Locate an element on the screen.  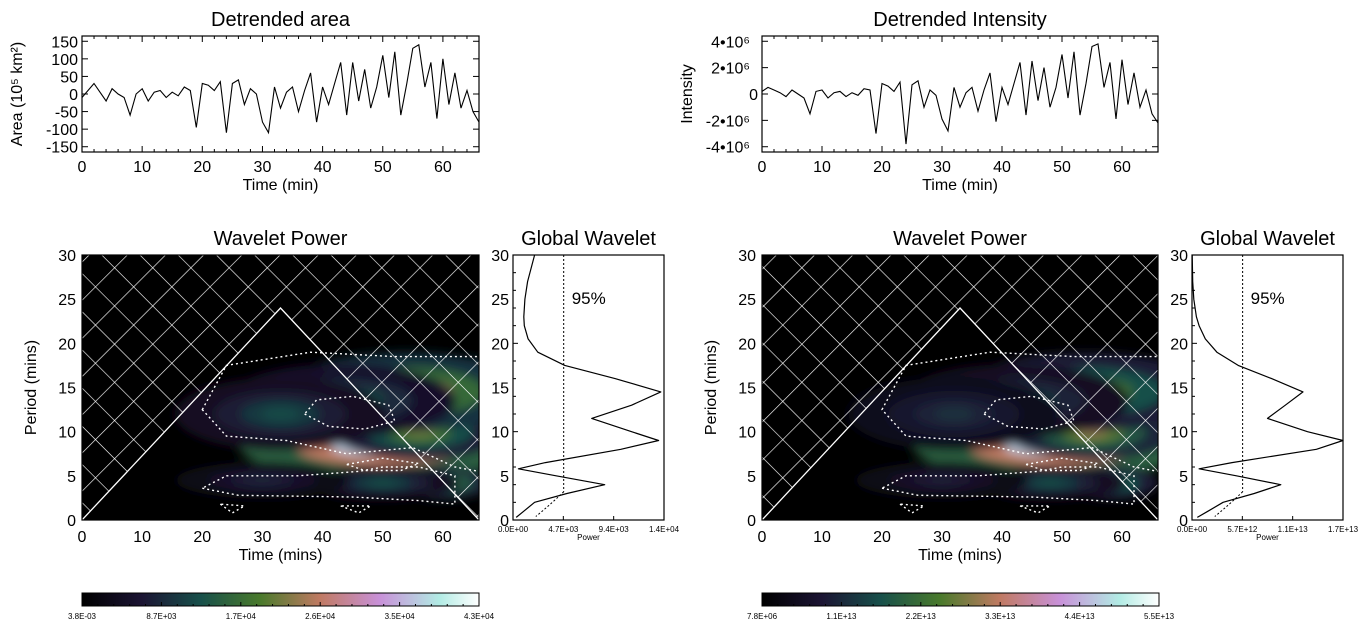
colorbar is located at coordinates (960, 599).